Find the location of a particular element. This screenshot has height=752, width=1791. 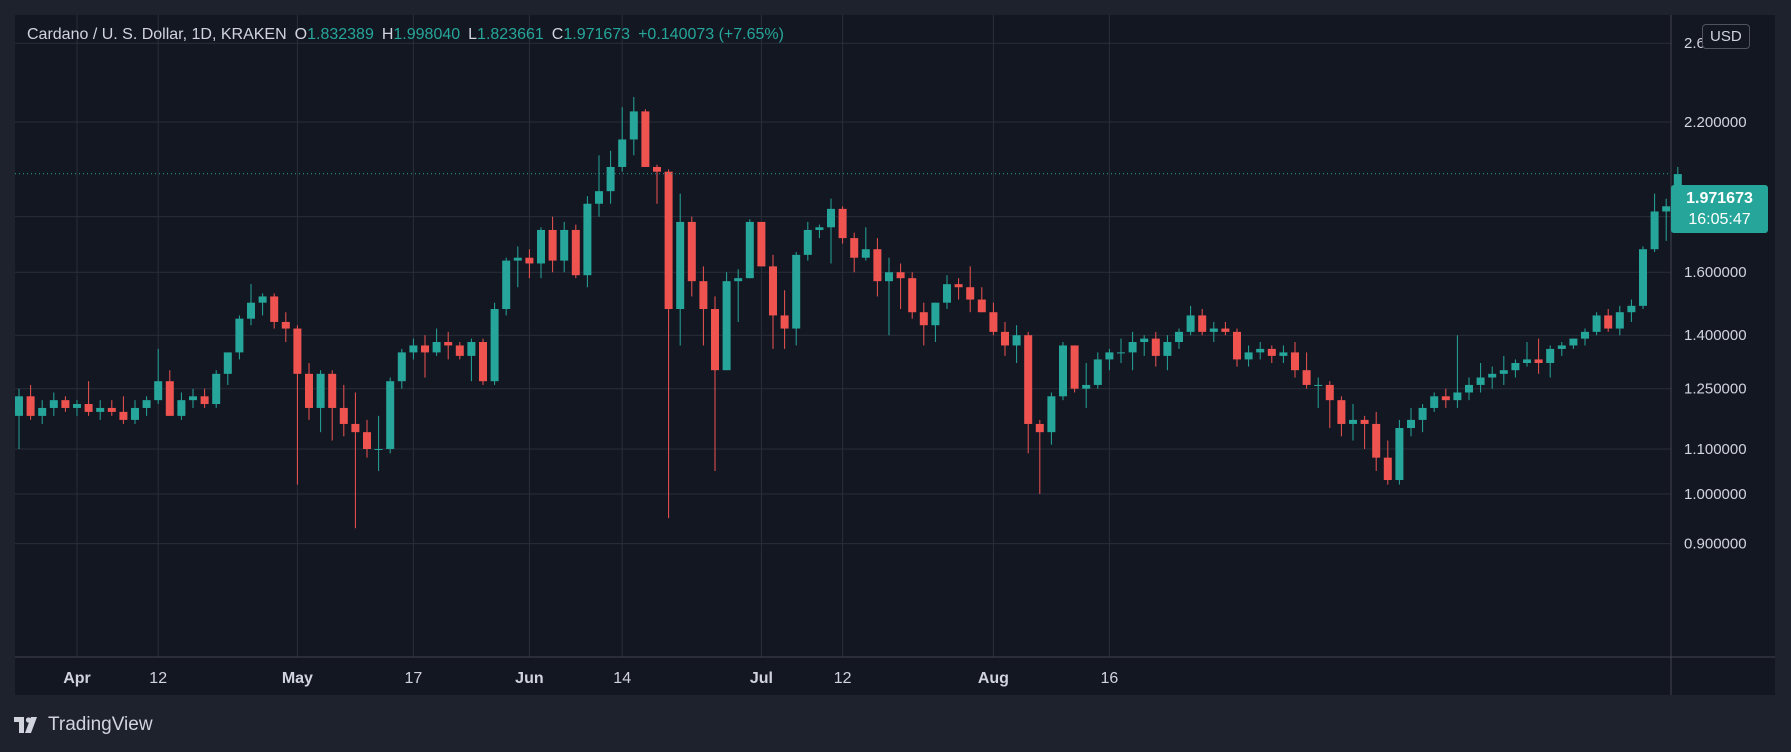

symbol-title: Cardano / U. S. Dollar, 1D, KRAKEN is located at coordinates (157, 34).